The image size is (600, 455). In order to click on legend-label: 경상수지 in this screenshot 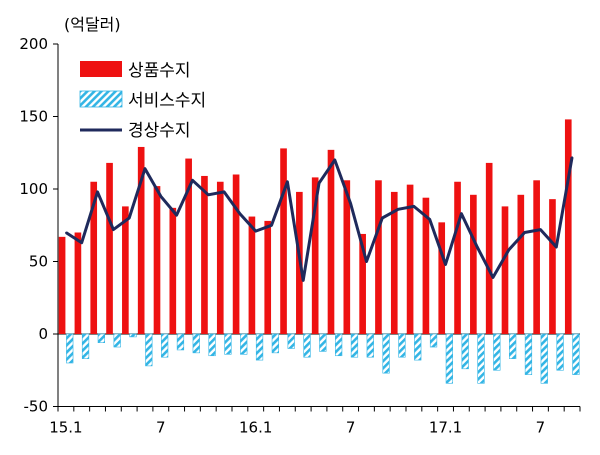, I will do `click(159, 131)`.